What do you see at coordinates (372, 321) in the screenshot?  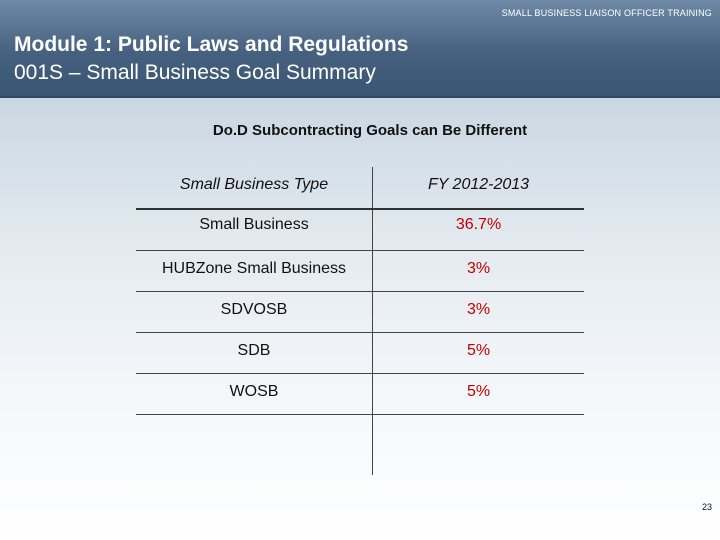 I see `column-divider` at bounding box center [372, 321].